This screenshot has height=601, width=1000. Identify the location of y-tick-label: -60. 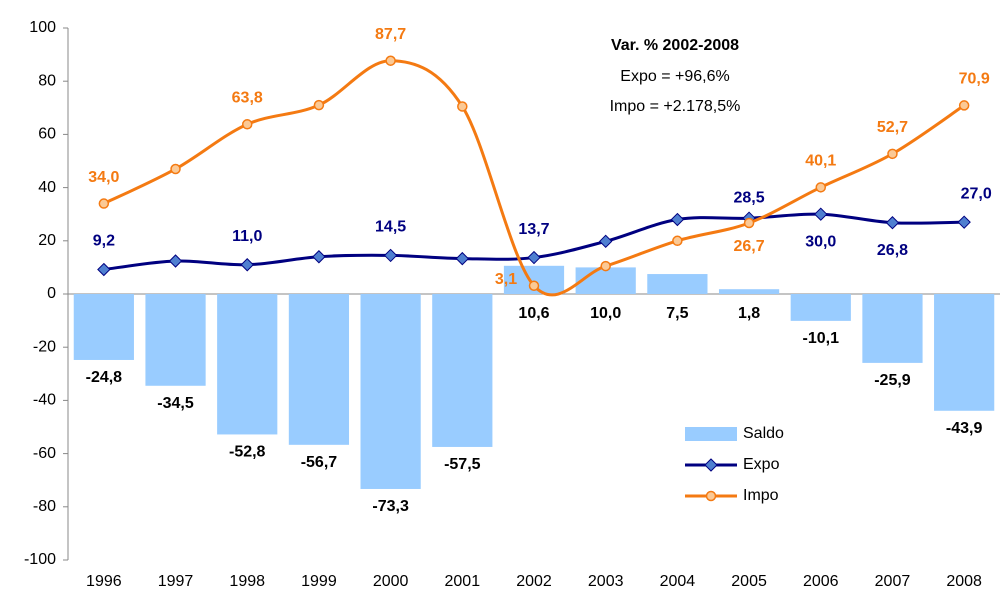
(44, 453).